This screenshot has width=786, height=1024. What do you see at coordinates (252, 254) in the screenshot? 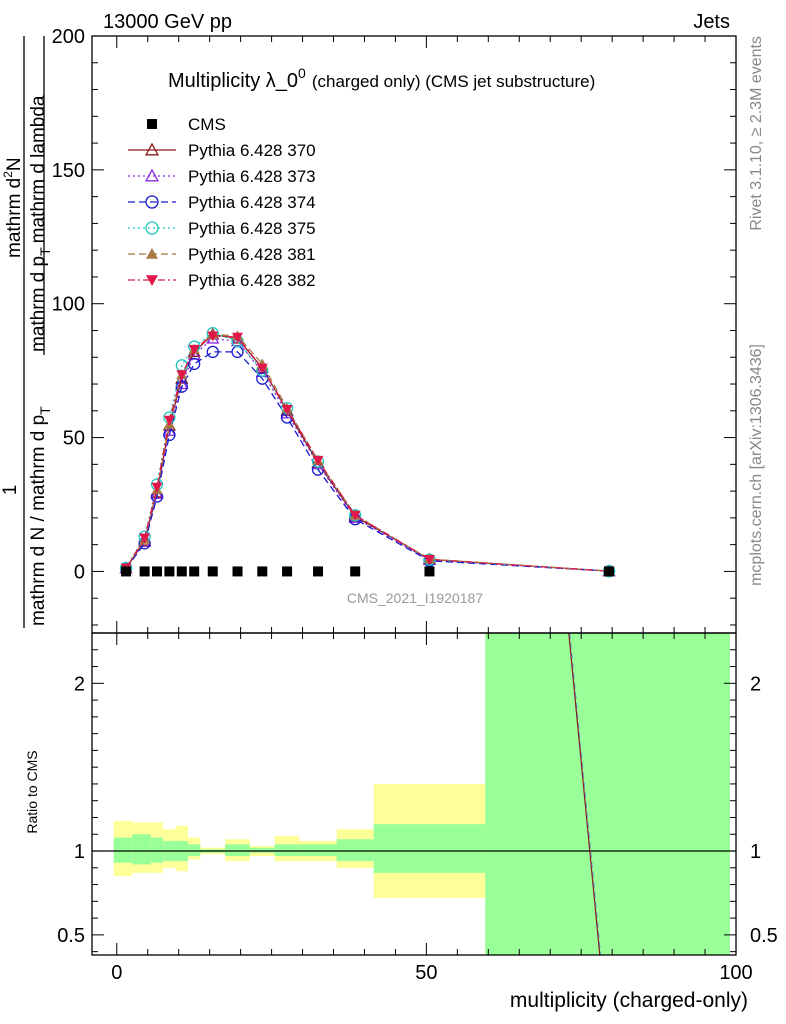
I see `legend-label: Pythia 6.428 381` at bounding box center [252, 254].